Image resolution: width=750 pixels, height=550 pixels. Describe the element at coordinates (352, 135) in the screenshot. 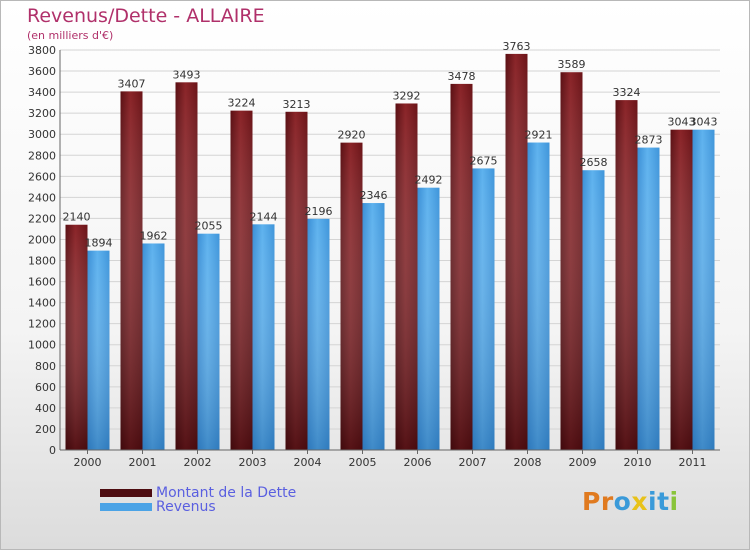

I see `data-label: 2920` at that location.